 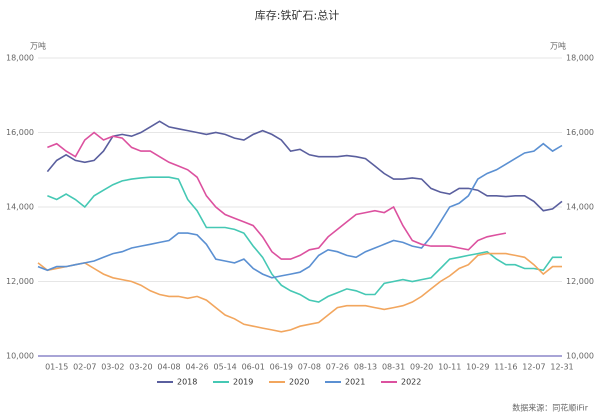 What do you see at coordinates (187, 382) in the screenshot?
I see `legend-label: 2018` at bounding box center [187, 382].